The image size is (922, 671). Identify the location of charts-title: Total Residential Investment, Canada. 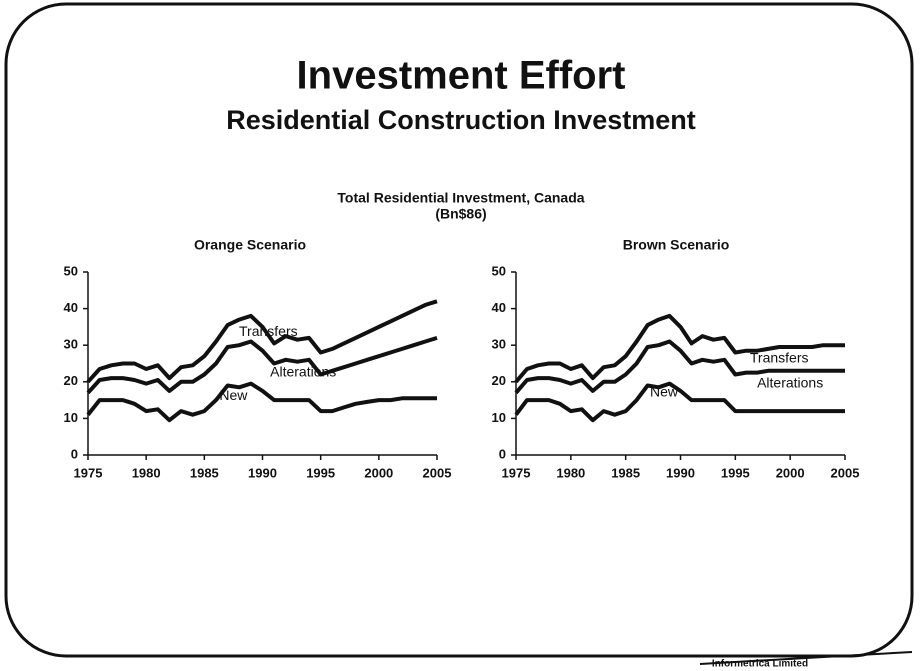
(460, 198).